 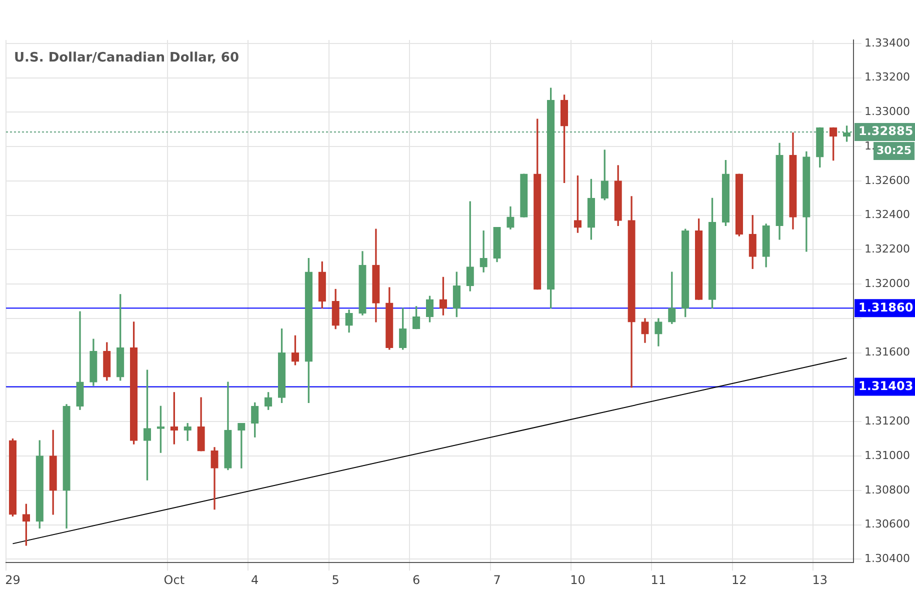 I want to click on x-tick-label: 13, so click(x=820, y=579).